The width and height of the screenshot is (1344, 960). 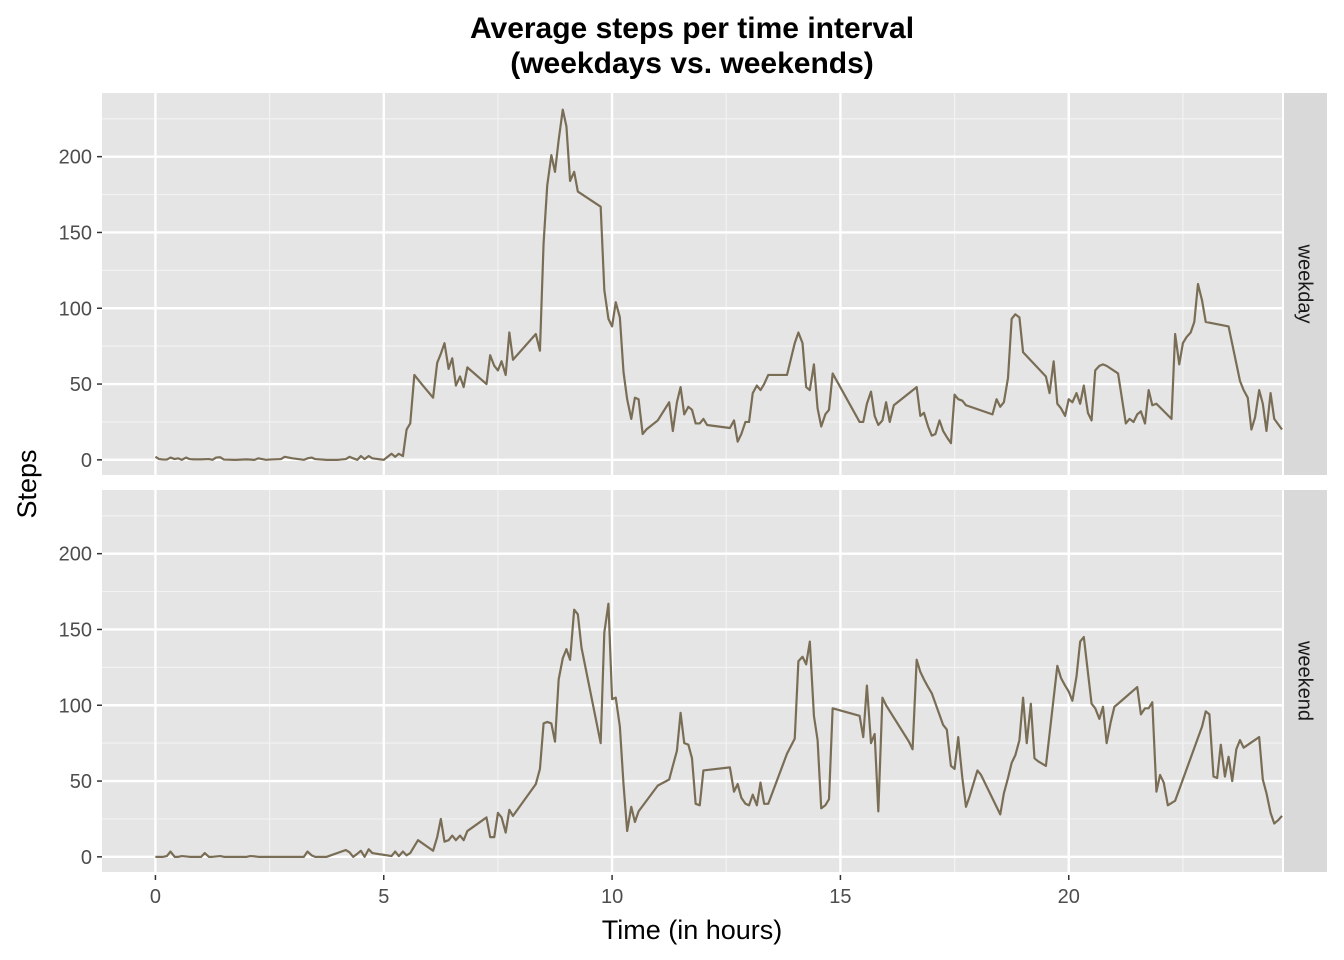 What do you see at coordinates (692, 930) in the screenshot?
I see `x-axis-title: Time (in hours)` at bounding box center [692, 930].